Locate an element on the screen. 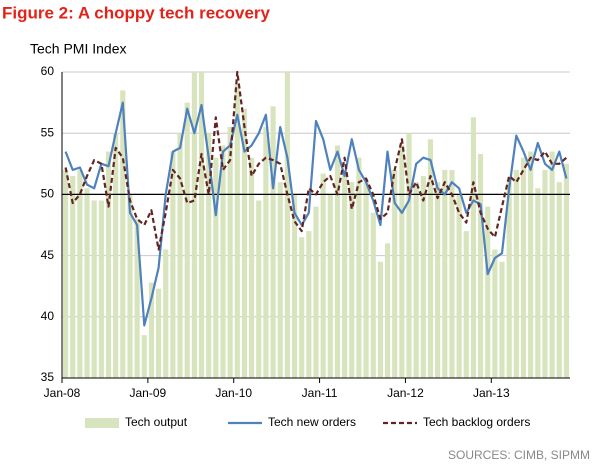  y-tick-label: 35 is located at coordinates (48, 377).